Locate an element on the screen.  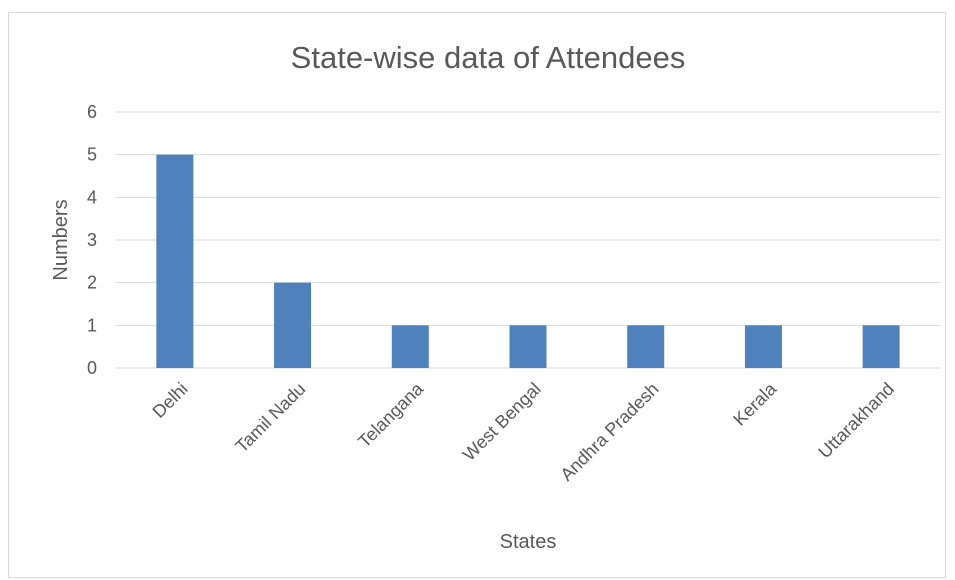
x-tick-label: West Bengal is located at coordinates (502, 422).